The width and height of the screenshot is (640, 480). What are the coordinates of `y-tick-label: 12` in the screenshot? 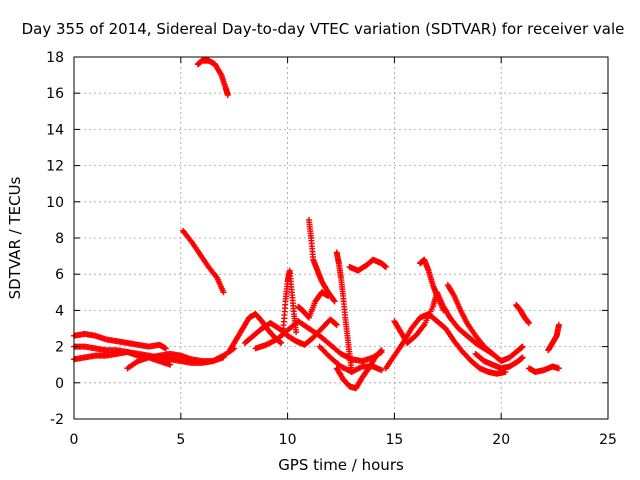 It's located at (55, 167).